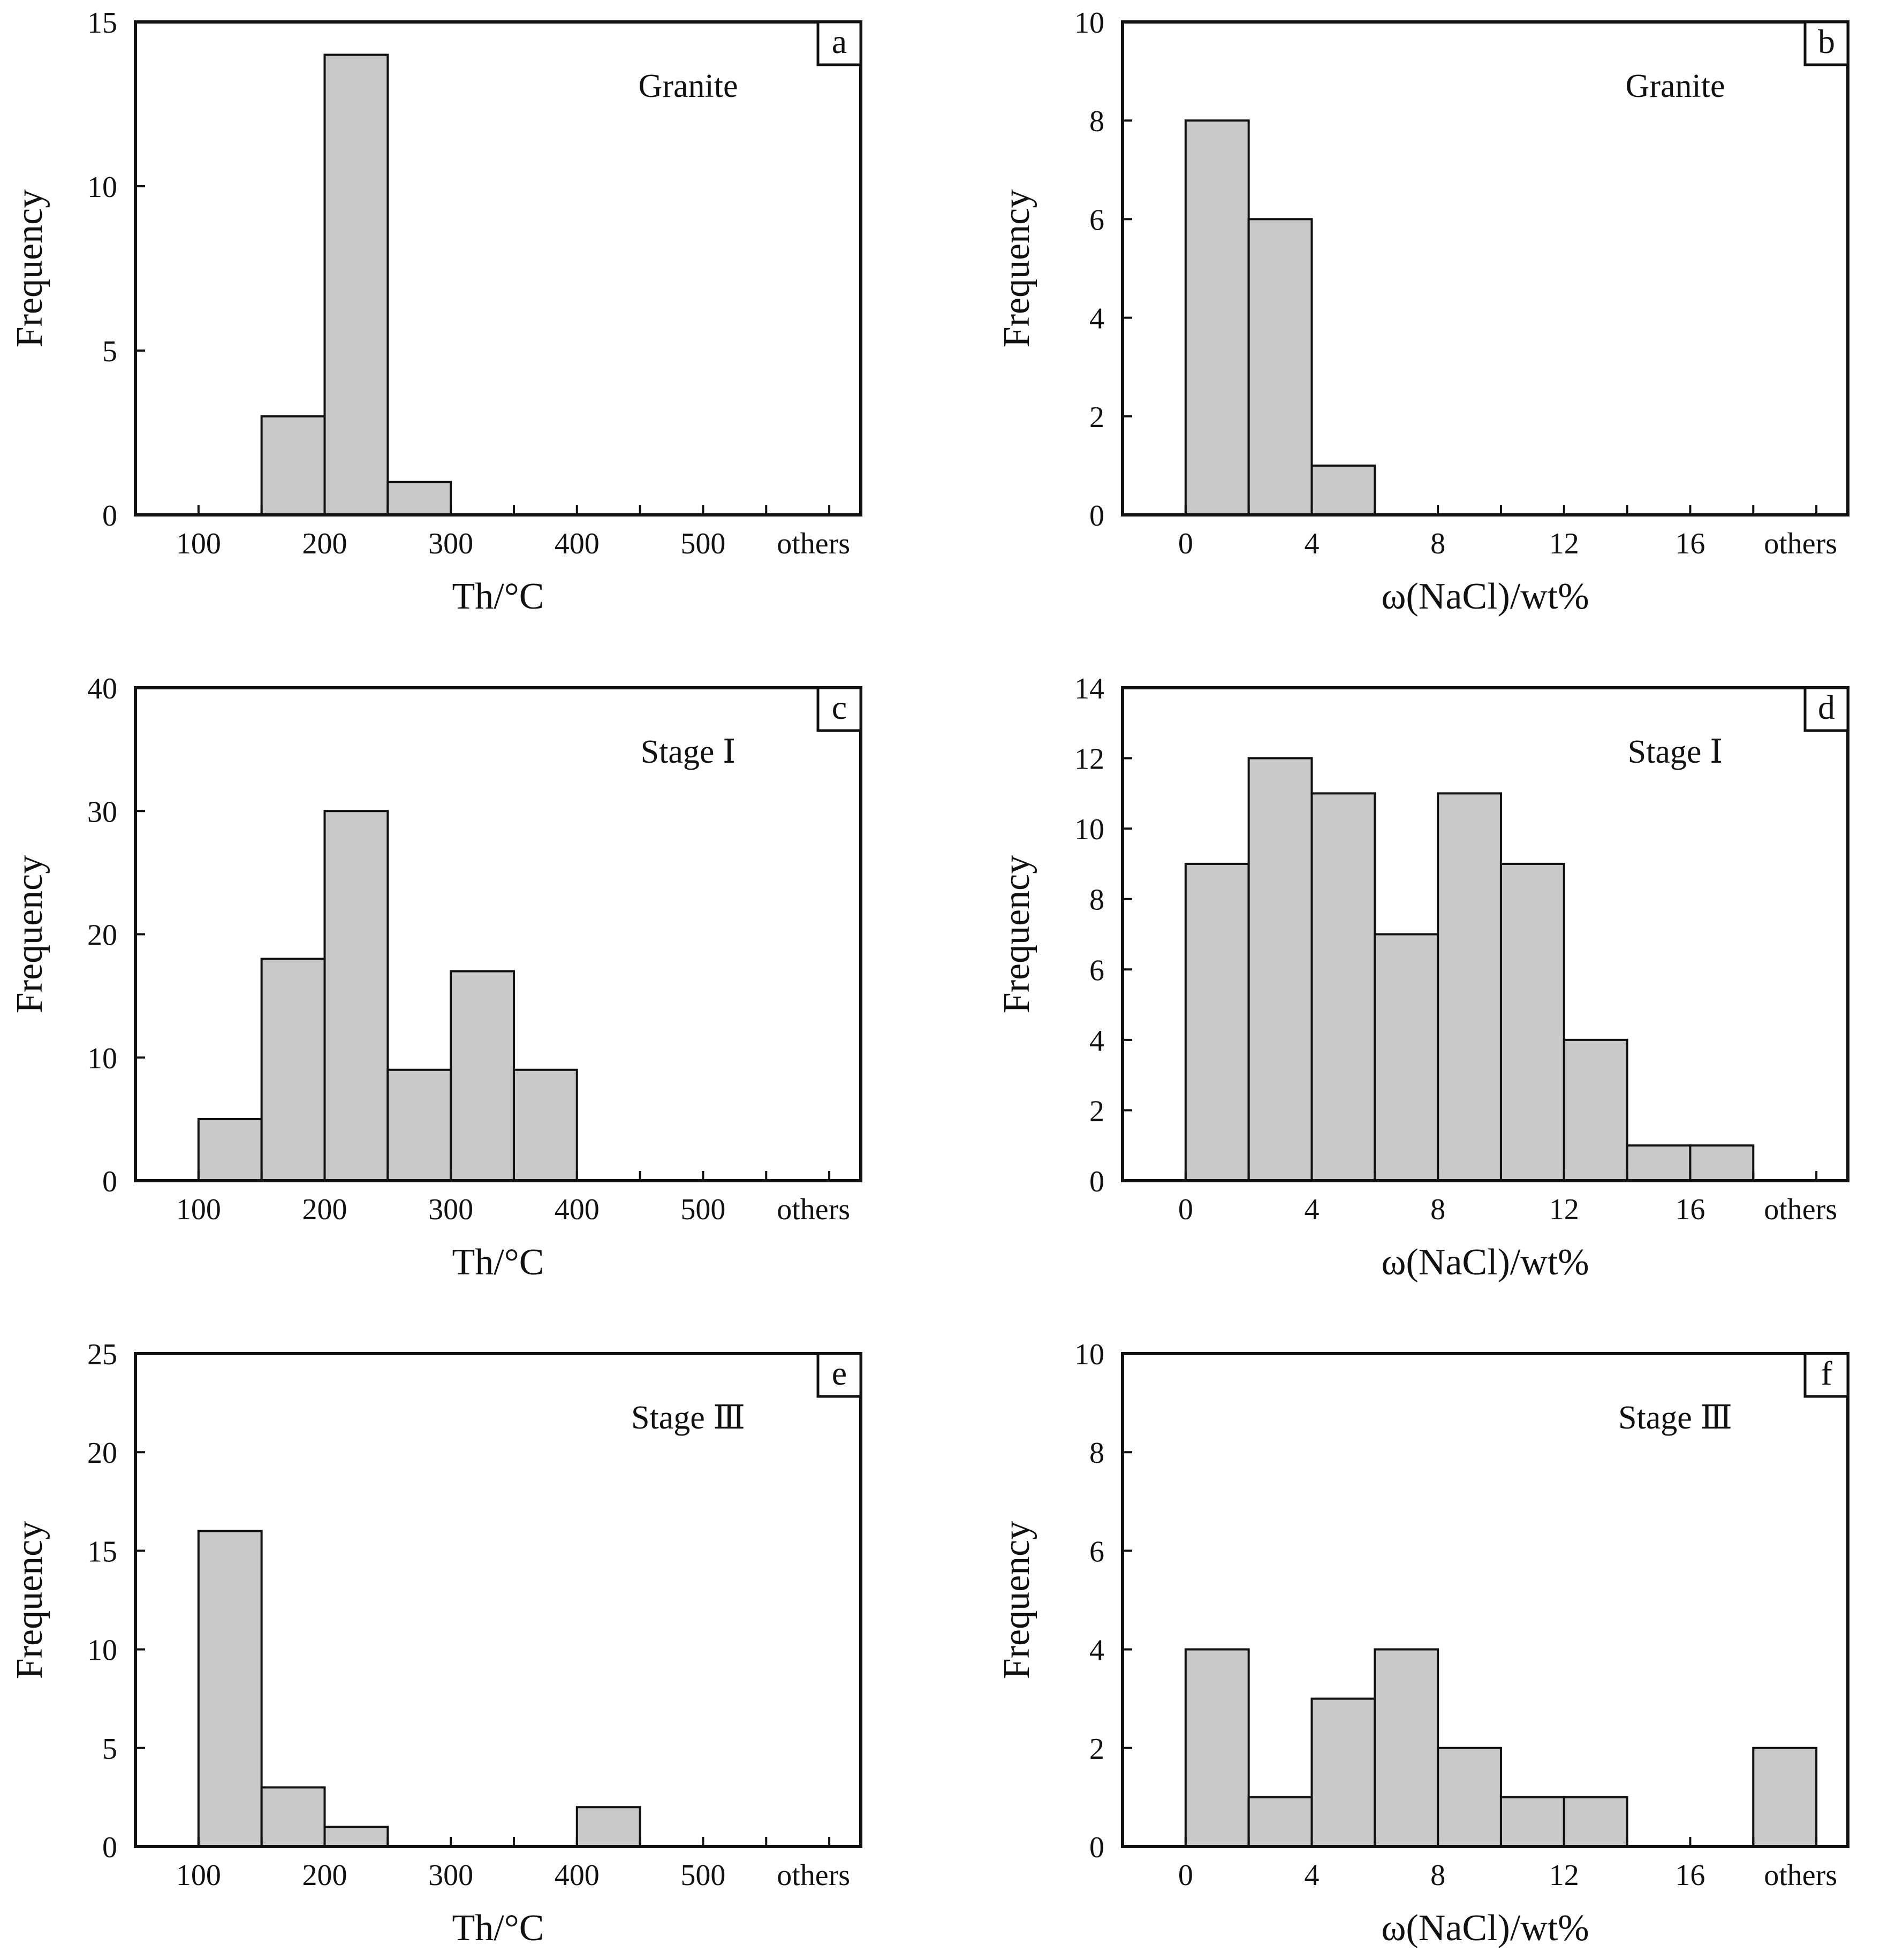 Image resolution: width=1880 pixels, height=1960 pixels. Describe the element at coordinates (102, 689) in the screenshot. I see `y-tick-label-c-4: 40` at that location.